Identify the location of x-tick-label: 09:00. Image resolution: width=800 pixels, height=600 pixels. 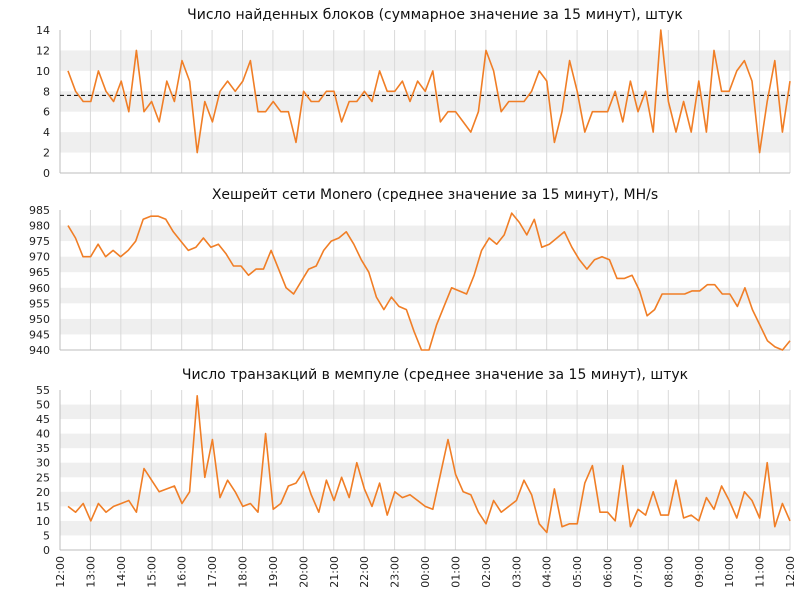
(699, 572).